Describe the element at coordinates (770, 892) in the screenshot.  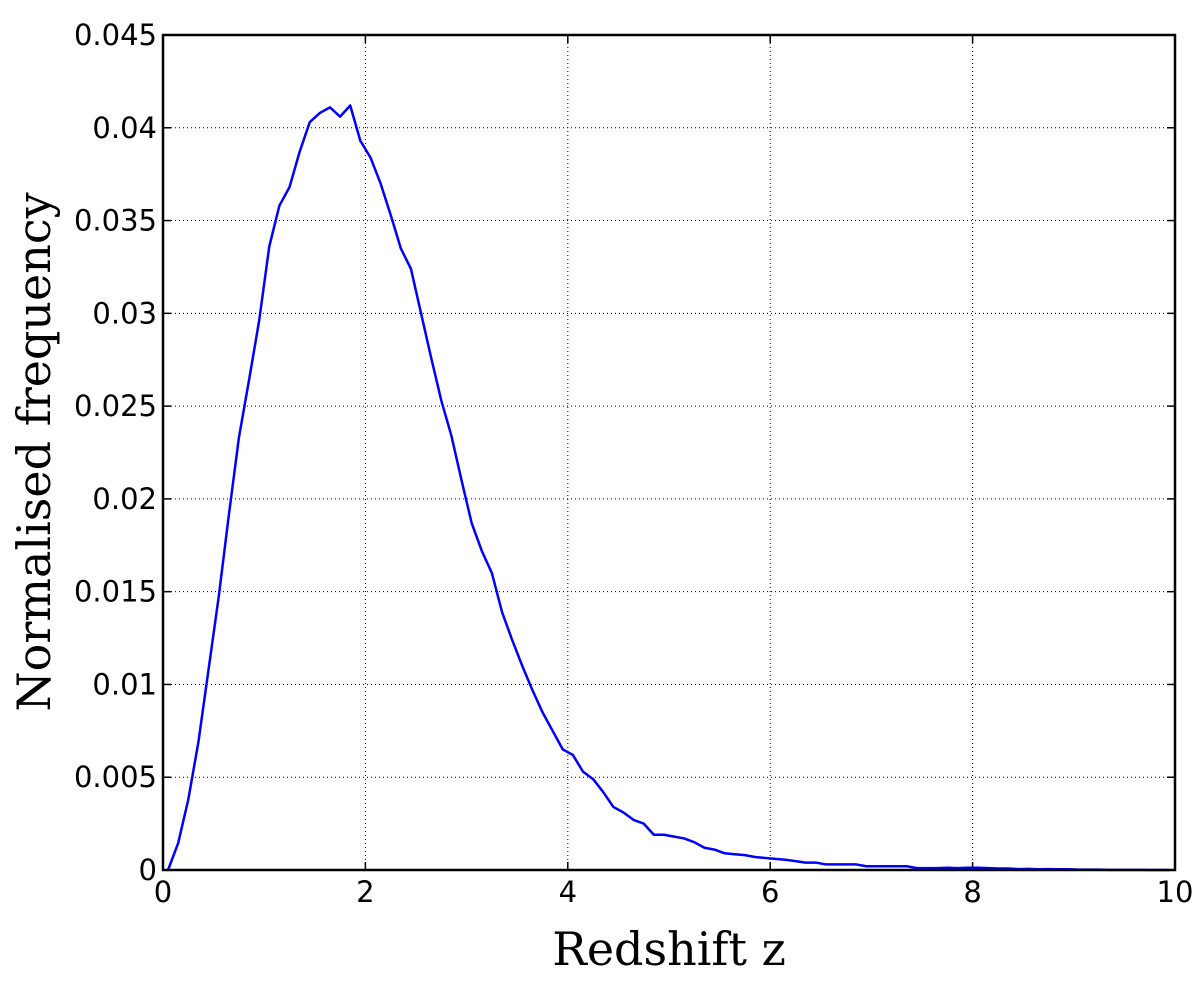
I see `x-tick-label: 6` at that location.